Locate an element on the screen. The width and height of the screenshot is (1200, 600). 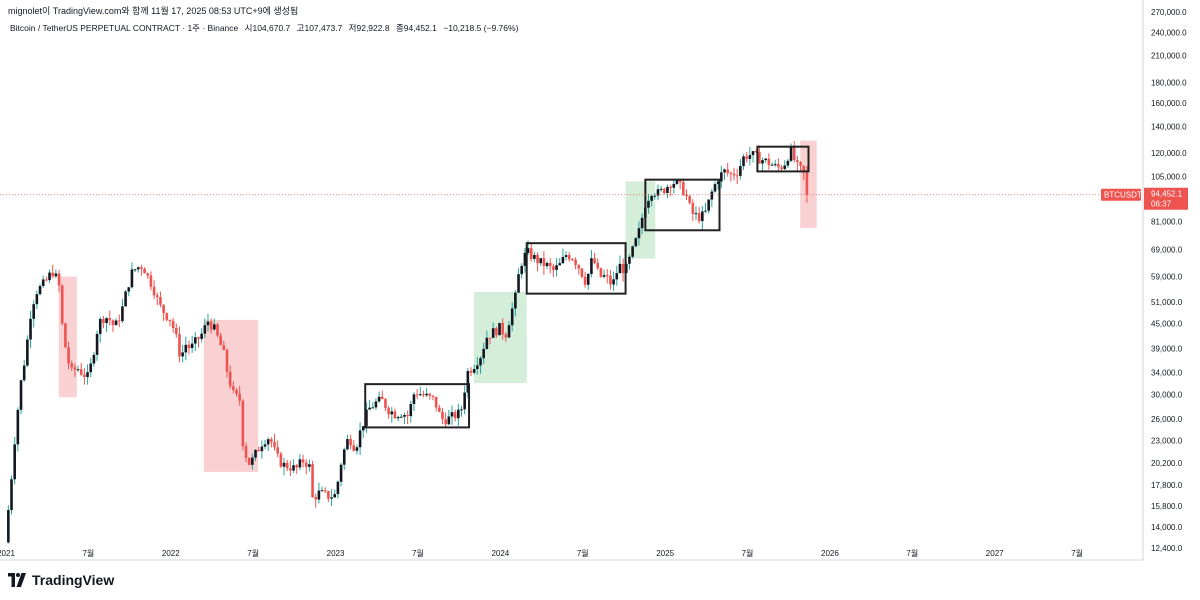
tradingview-logo-icon is located at coordinates (17, 580).